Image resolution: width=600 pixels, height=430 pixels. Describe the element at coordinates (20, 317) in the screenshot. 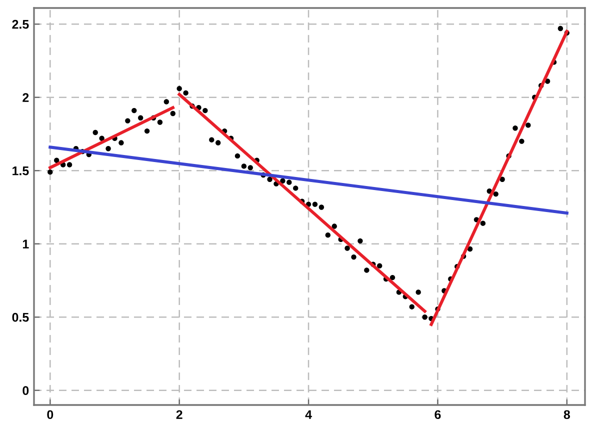

I see `y-tick-label: 0.5` at that location.